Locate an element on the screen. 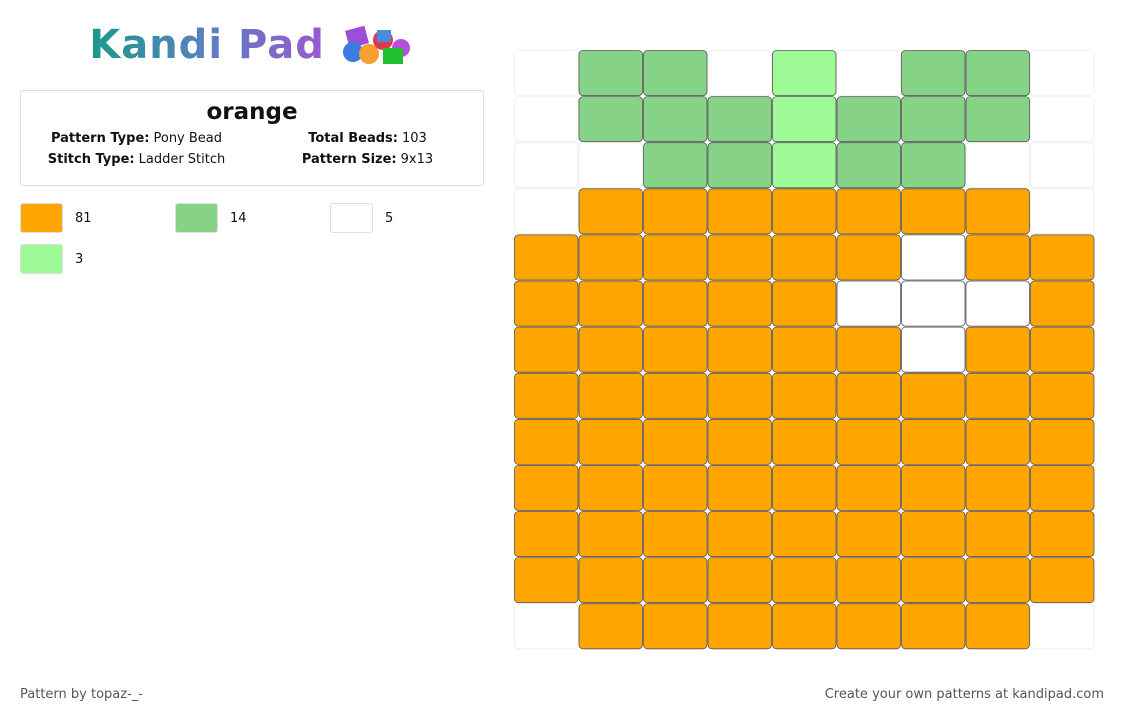  info-value: Pony Bead is located at coordinates (188, 138).